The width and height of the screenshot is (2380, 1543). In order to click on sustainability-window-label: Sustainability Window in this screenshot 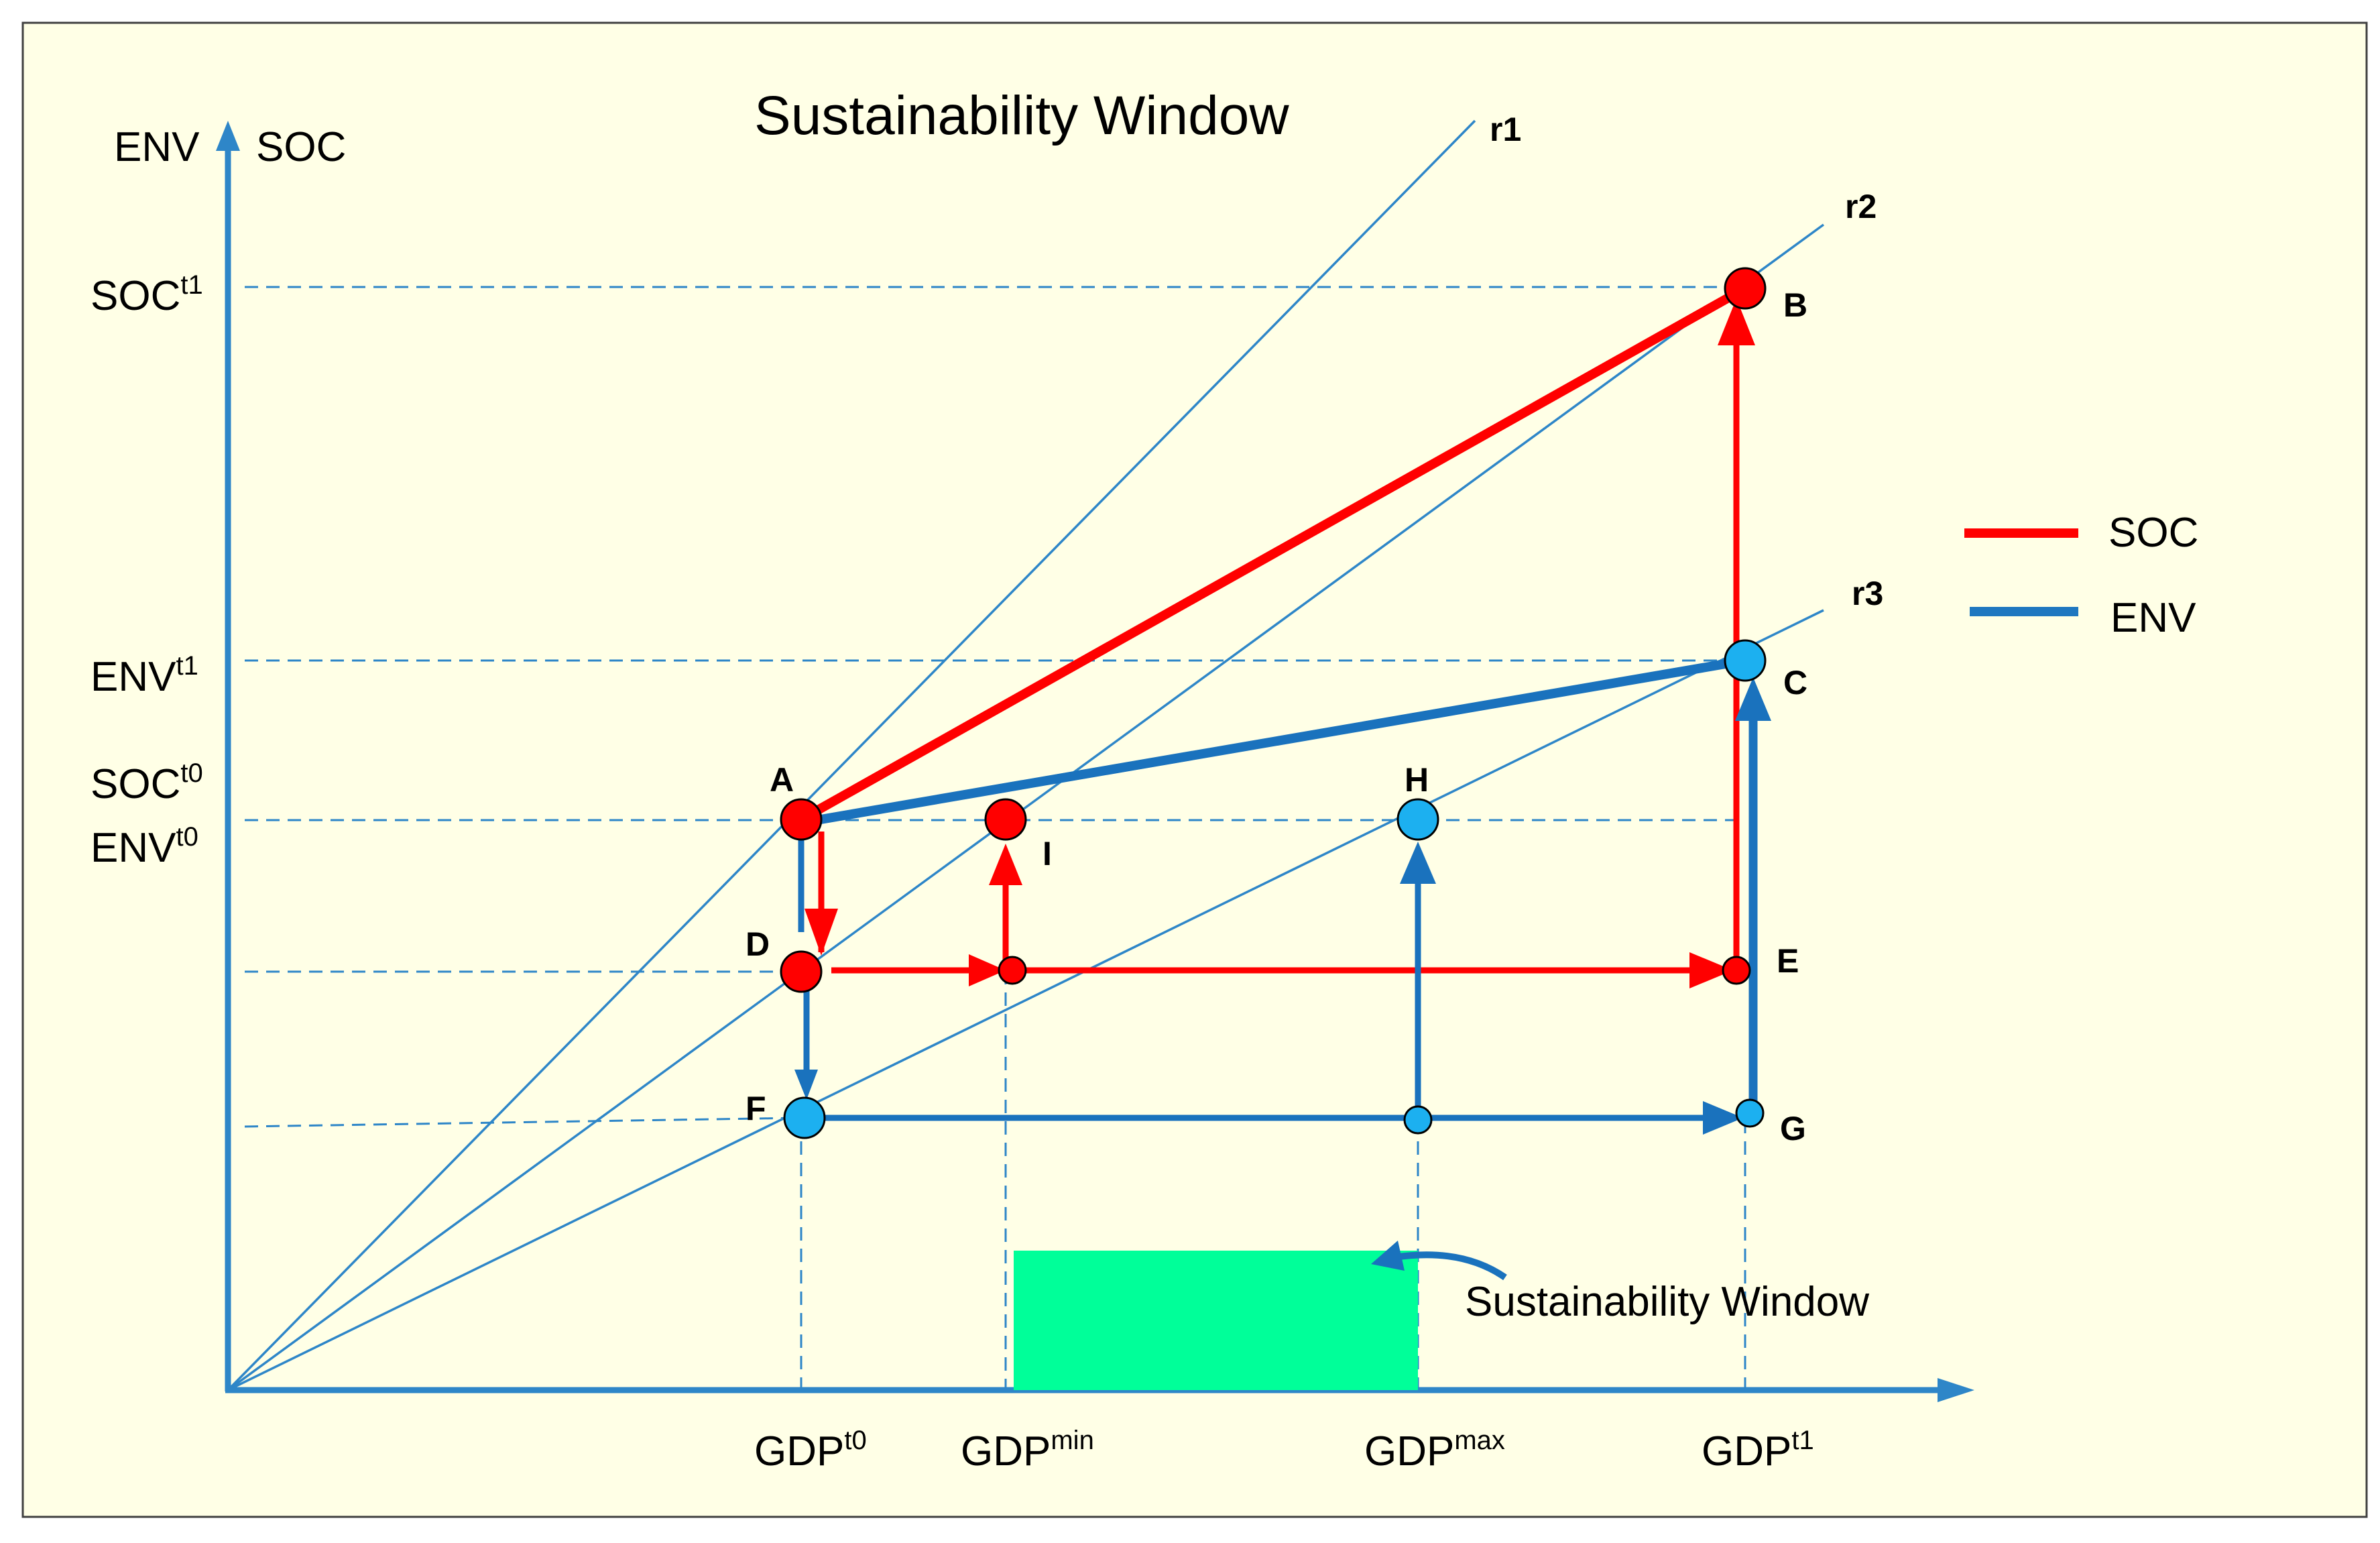, I will do `click(1667, 1302)`.